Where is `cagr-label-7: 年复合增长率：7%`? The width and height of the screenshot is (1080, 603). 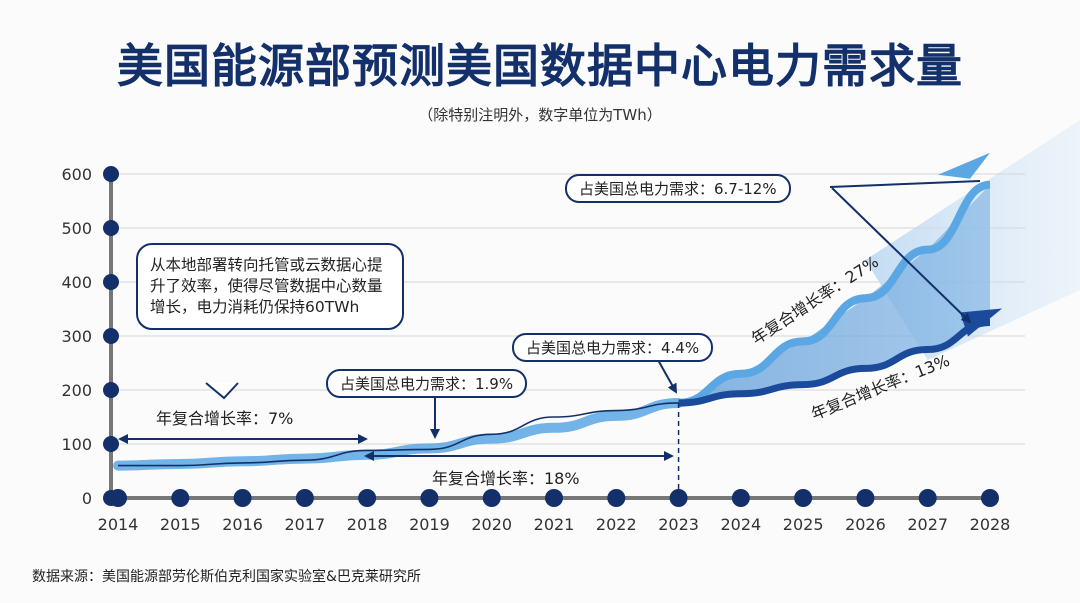 cagr-label-7: 年复合增长率：7% is located at coordinates (224, 418).